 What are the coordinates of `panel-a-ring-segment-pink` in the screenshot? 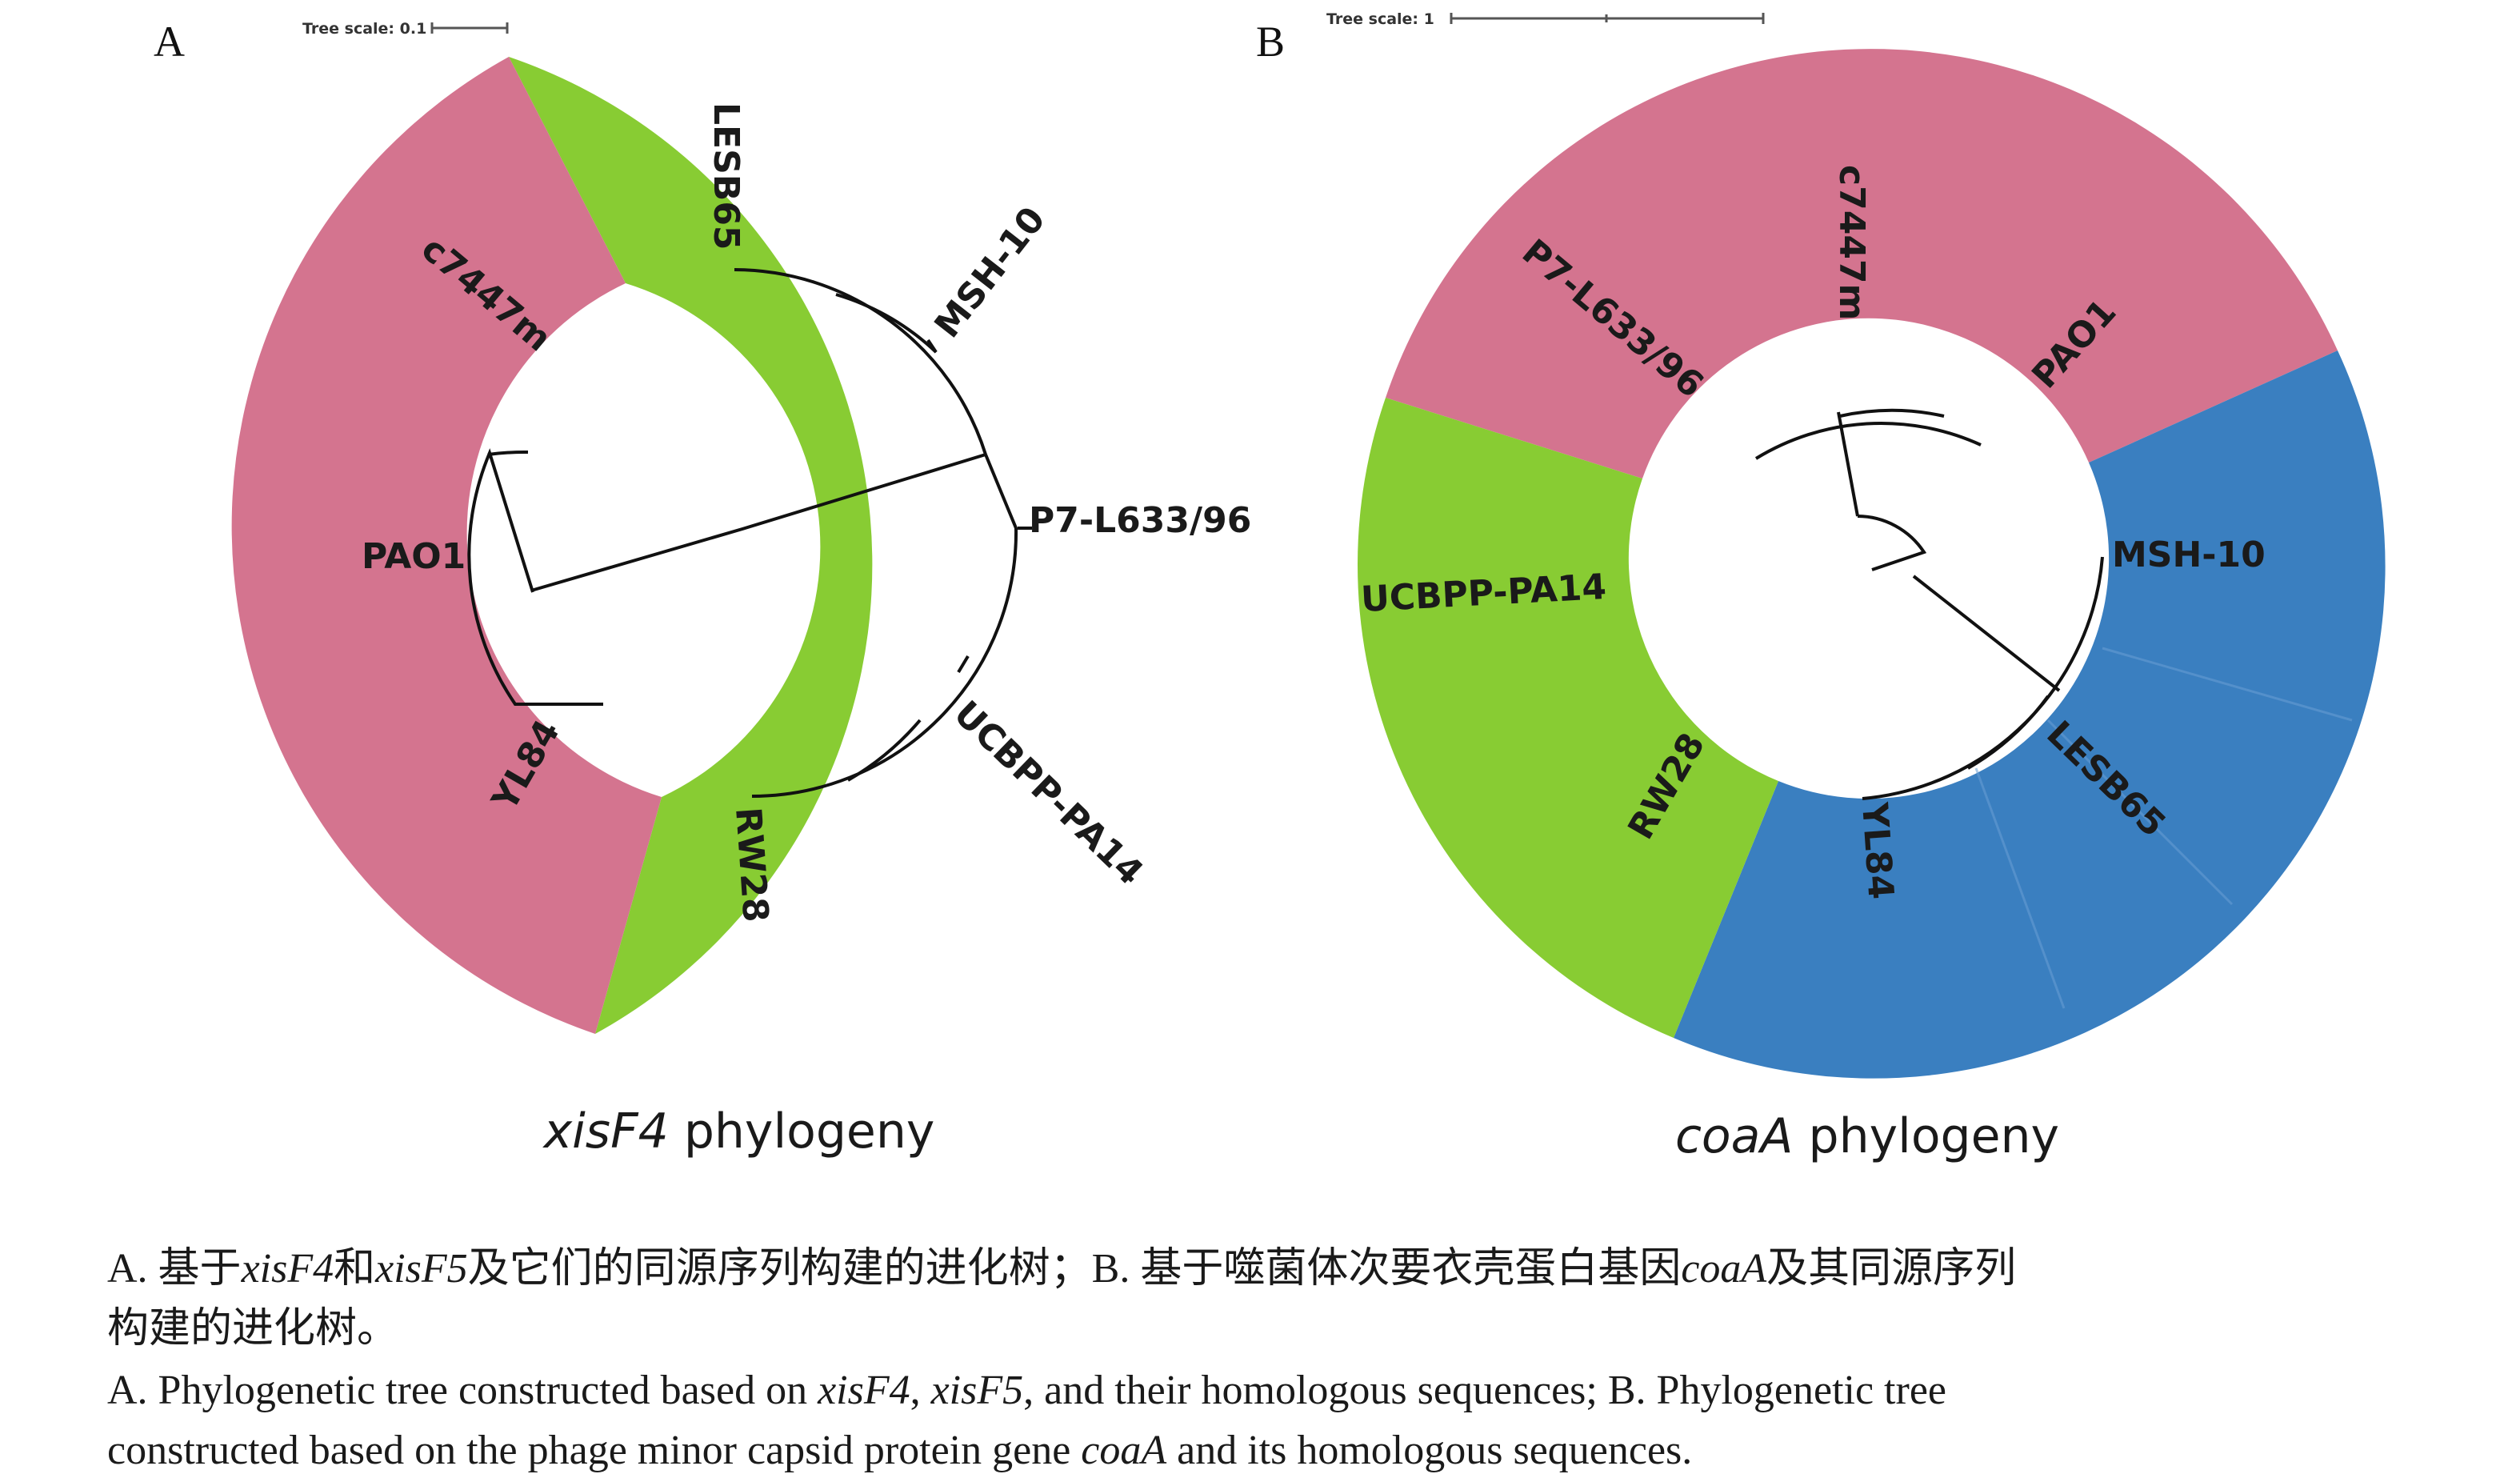 It's located at (446, 545).